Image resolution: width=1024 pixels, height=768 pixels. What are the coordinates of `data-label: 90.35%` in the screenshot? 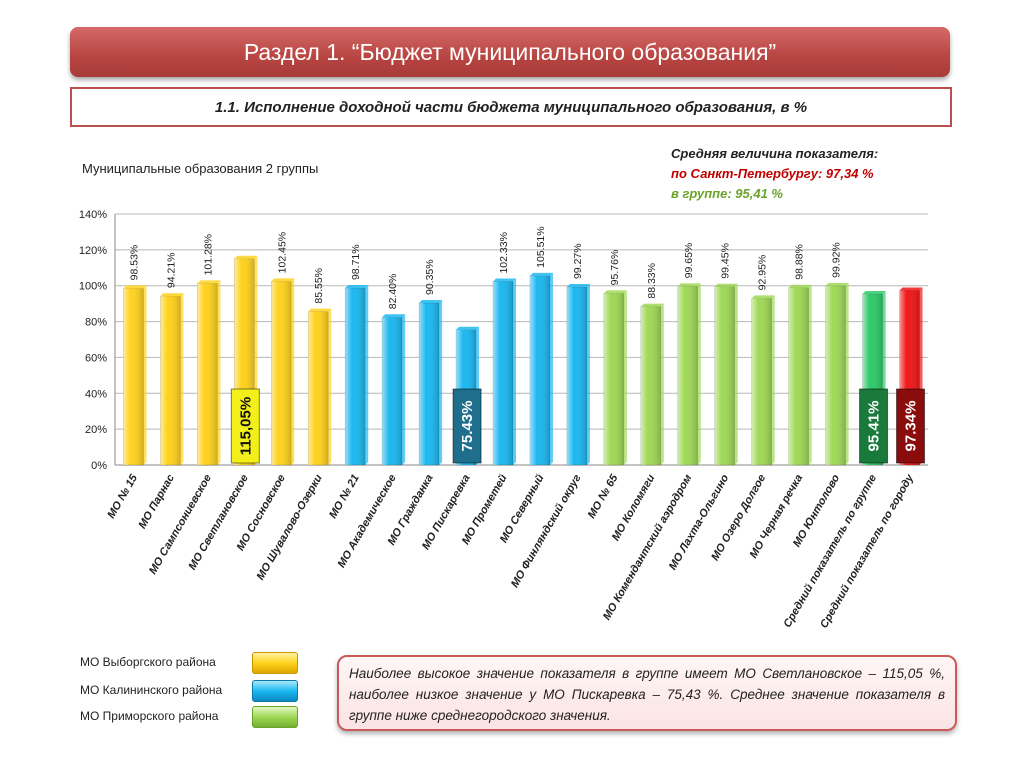 It's located at (430, 277).